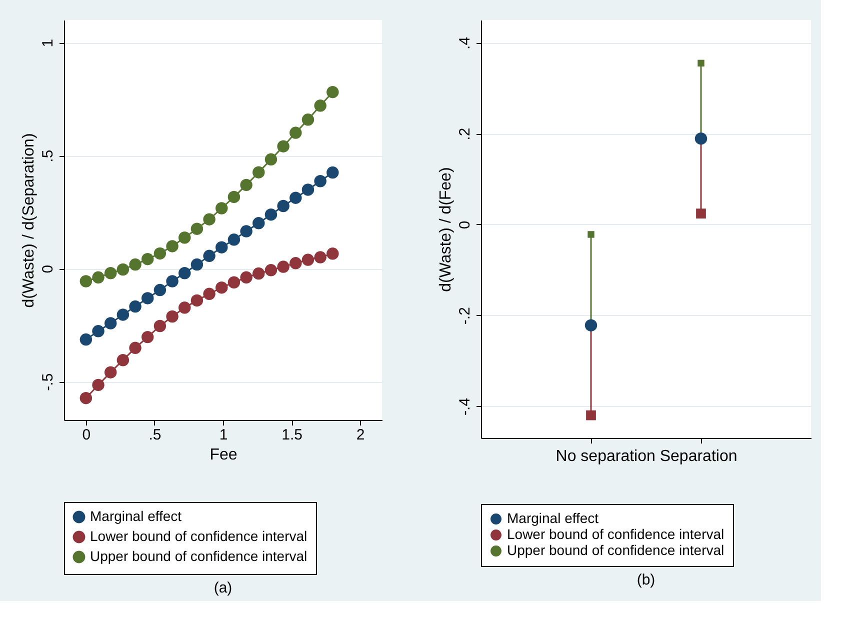 Image resolution: width=848 pixels, height=632 pixels. Describe the element at coordinates (465, 43) in the screenshot. I see `y-tick-label: .4` at that location.